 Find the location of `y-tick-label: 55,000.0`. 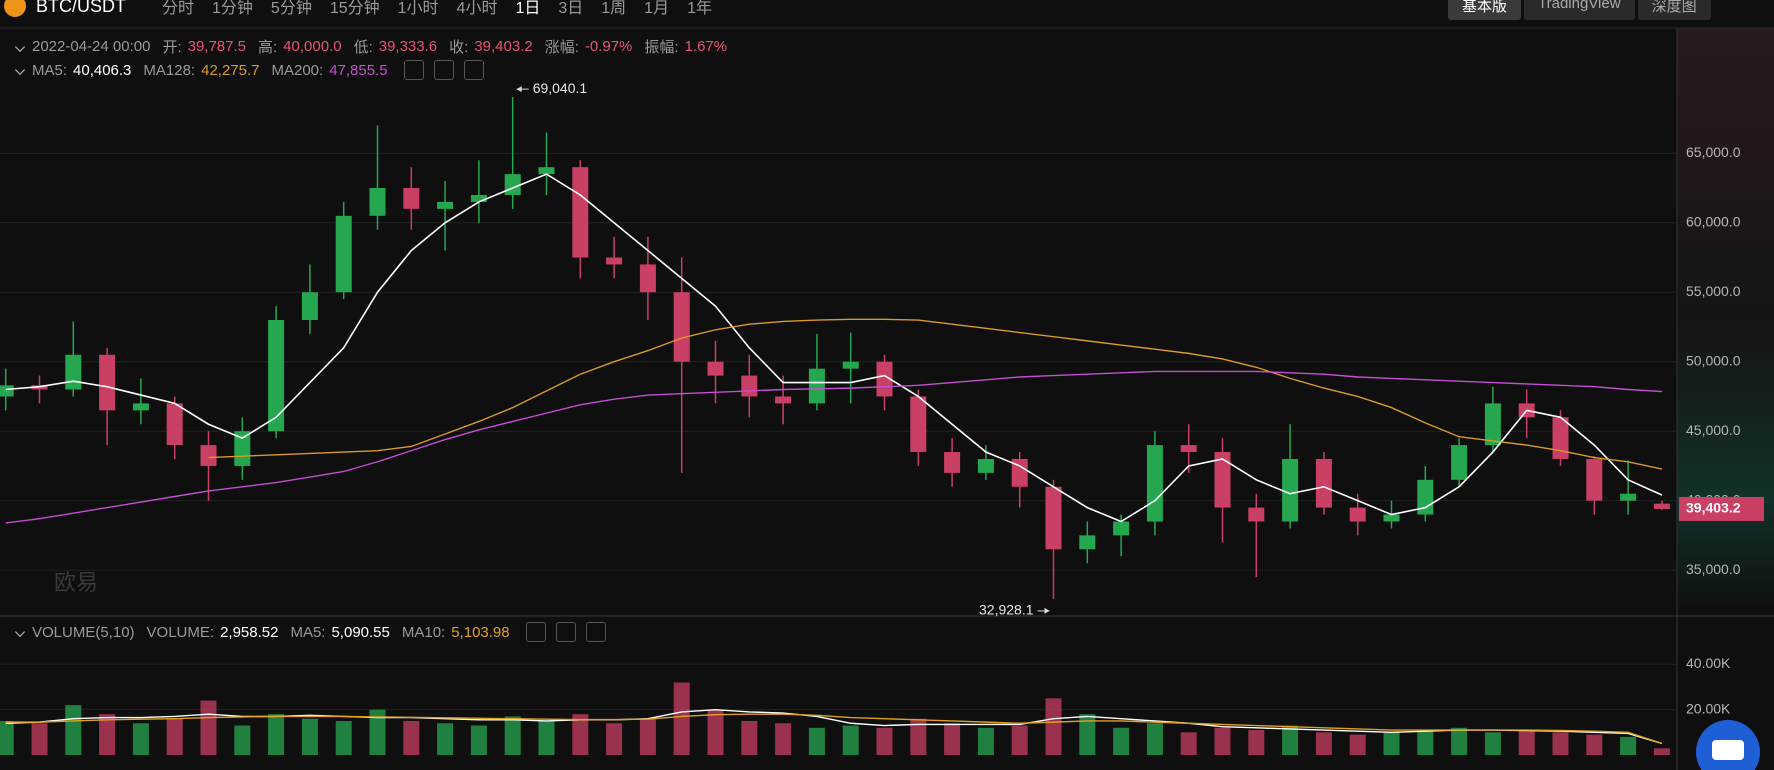

y-tick-label: 55,000.0 is located at coordinates (1713, 291).